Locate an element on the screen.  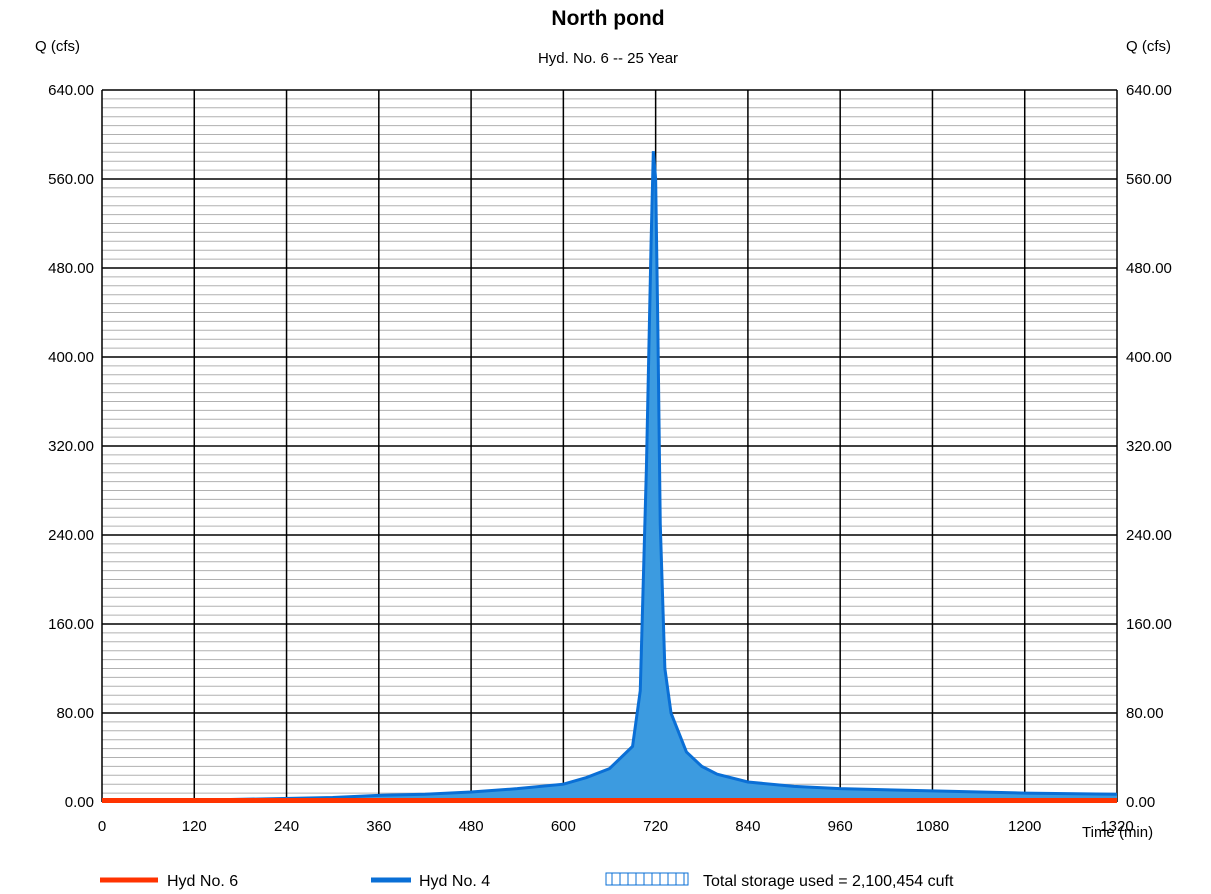
x-tick-label: 360 is located at coordinates (378, 826).